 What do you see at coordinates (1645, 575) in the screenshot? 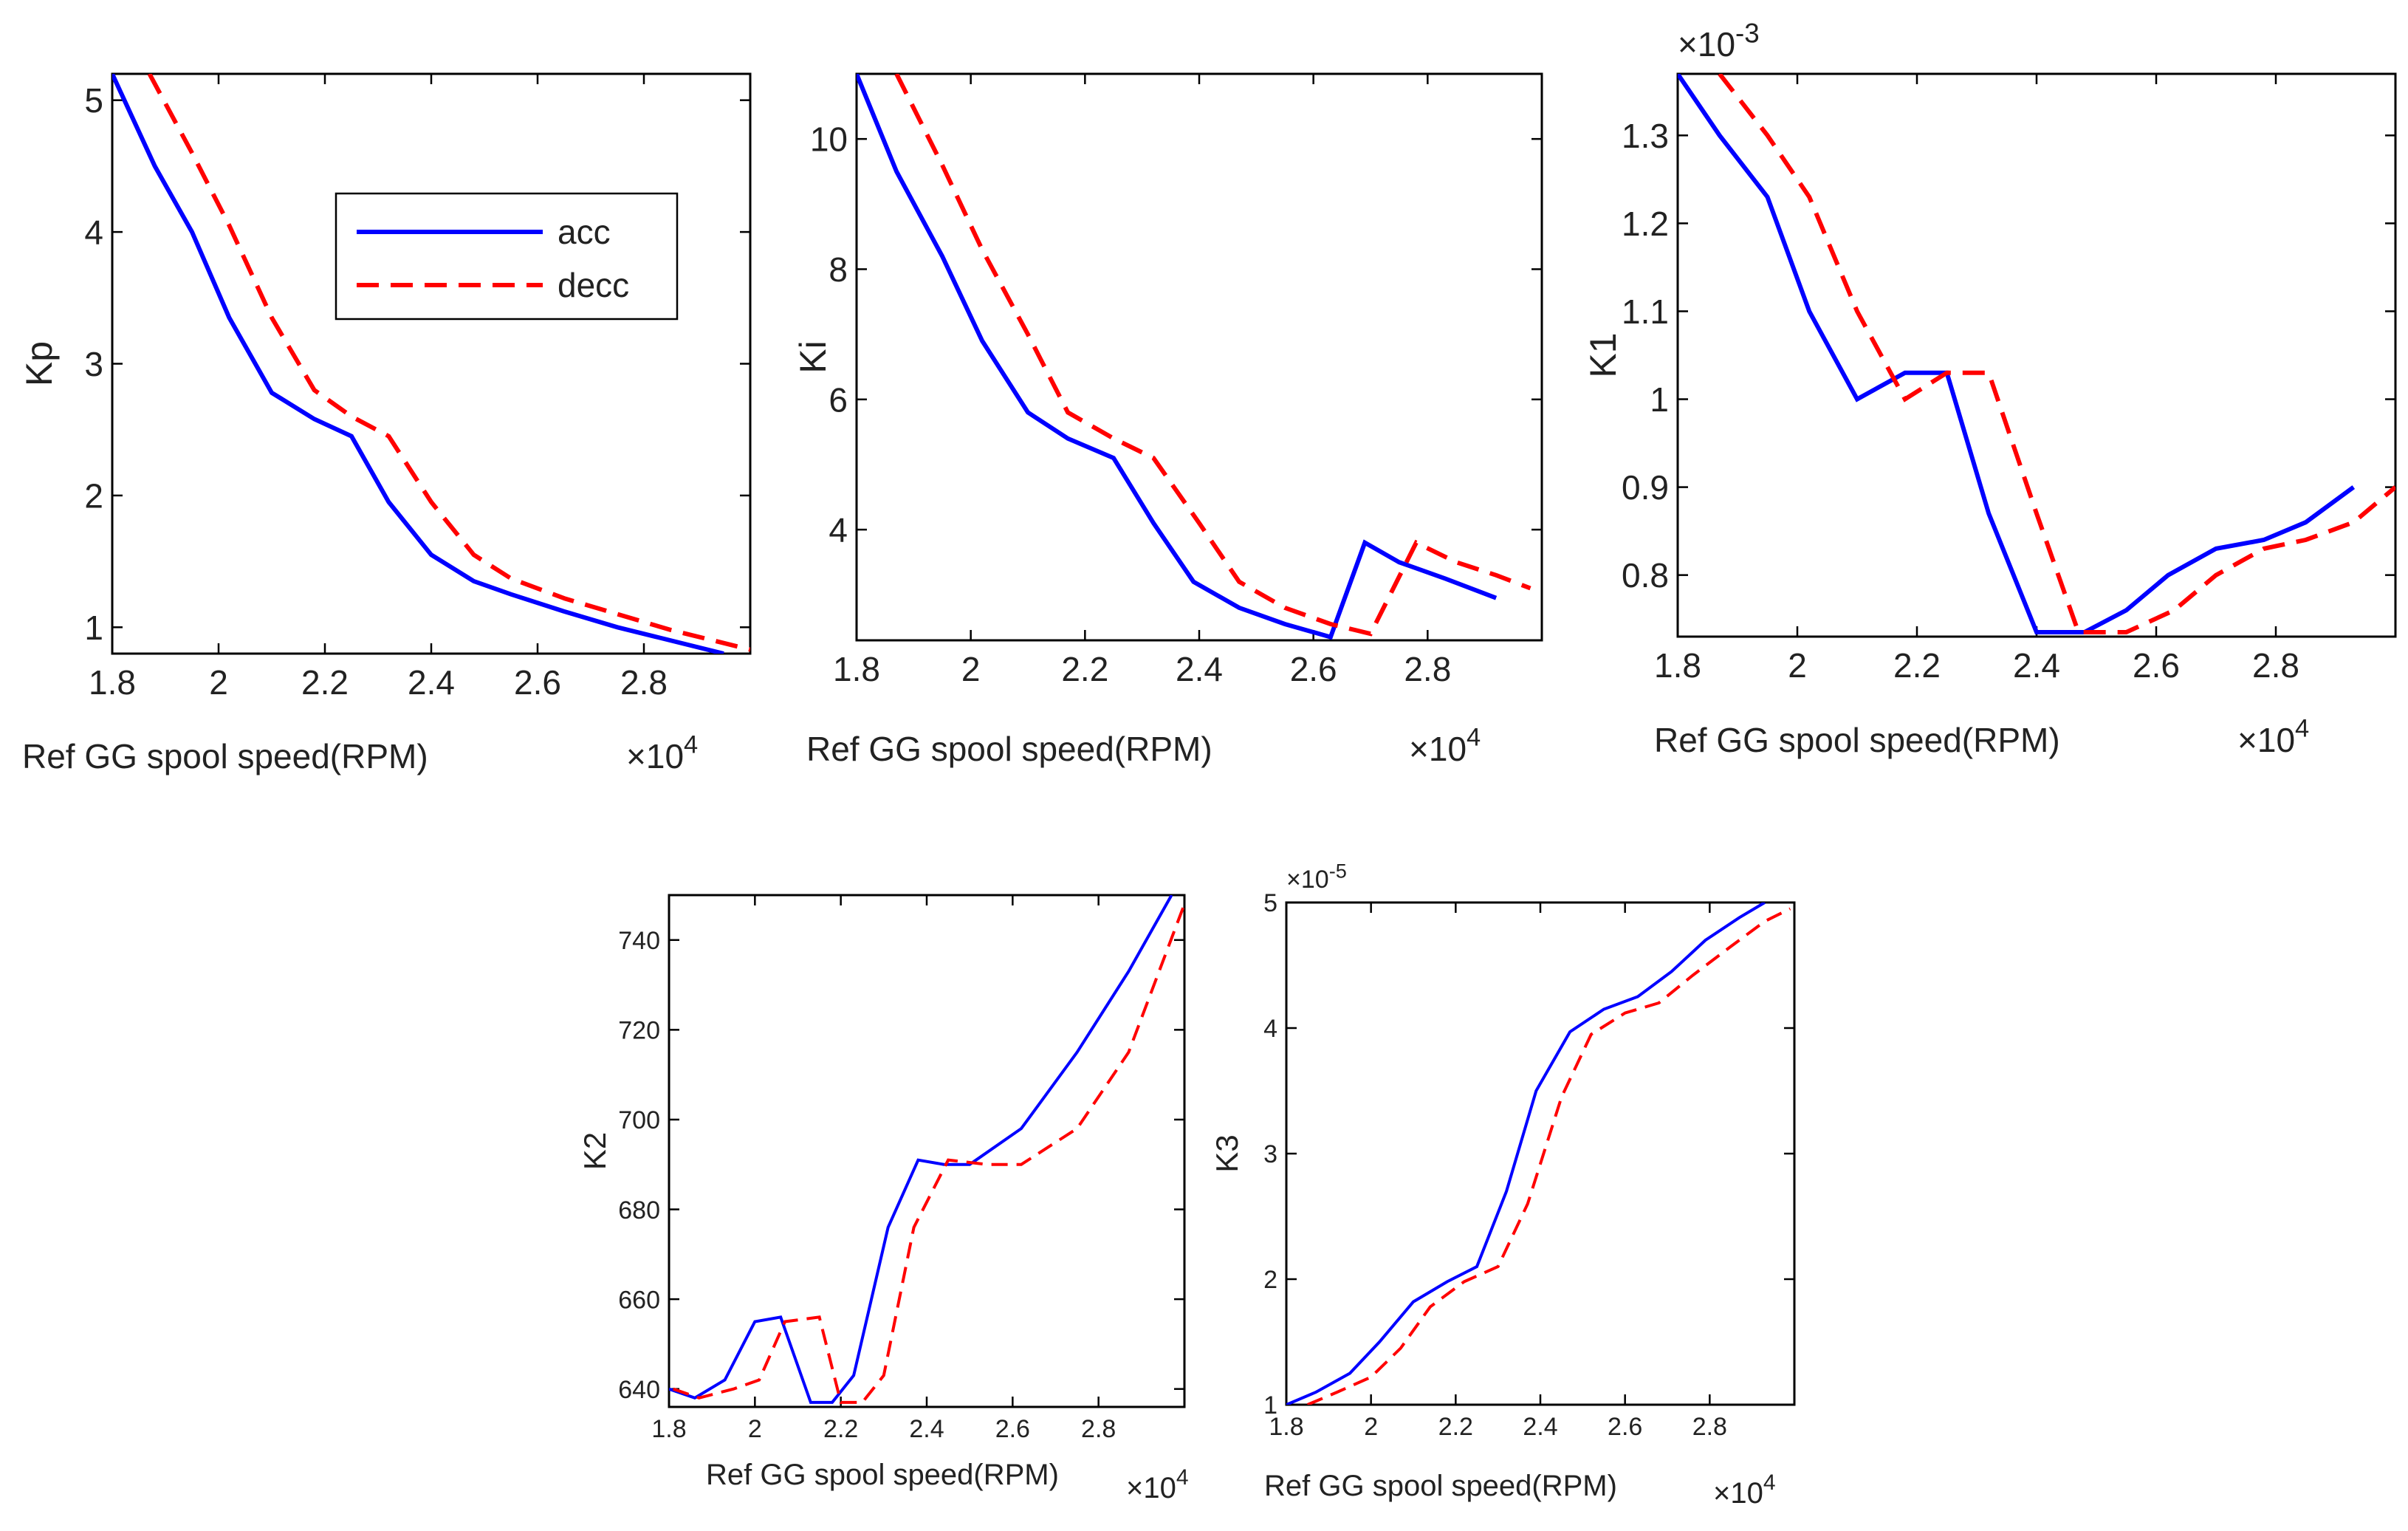
I see `y-tick-label: 0.8` at bounding box center [1645, 575].